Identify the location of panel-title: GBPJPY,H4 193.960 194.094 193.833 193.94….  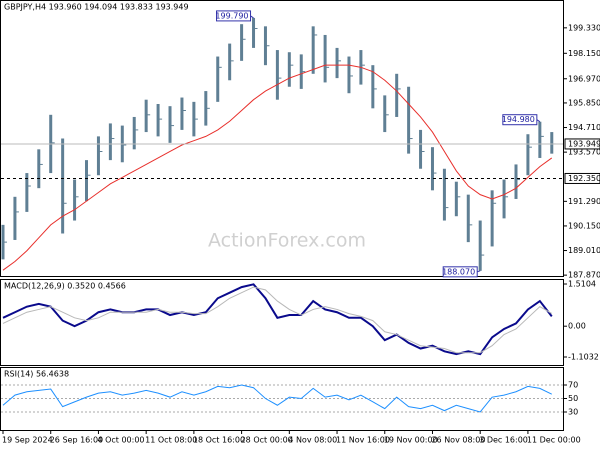
(96, 7).